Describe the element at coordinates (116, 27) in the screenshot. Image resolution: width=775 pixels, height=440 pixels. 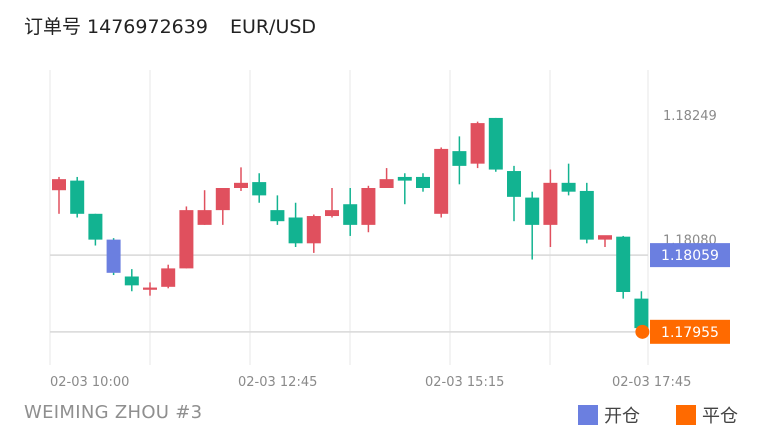
I see `order-number: 订单号 1476972639` at that location.